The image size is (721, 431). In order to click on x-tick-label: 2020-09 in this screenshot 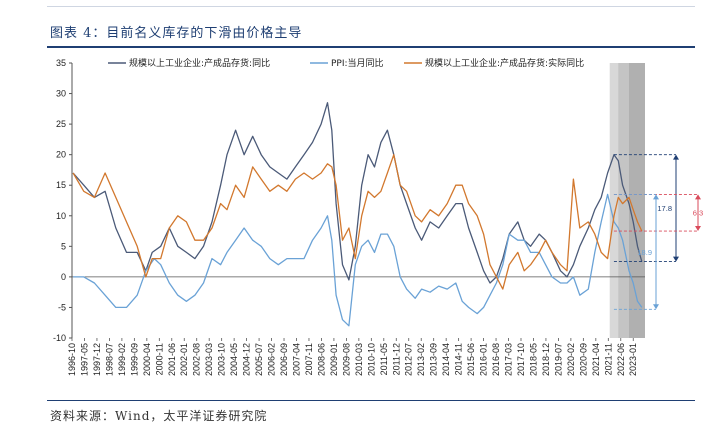, I will do `click(583, 359)`.